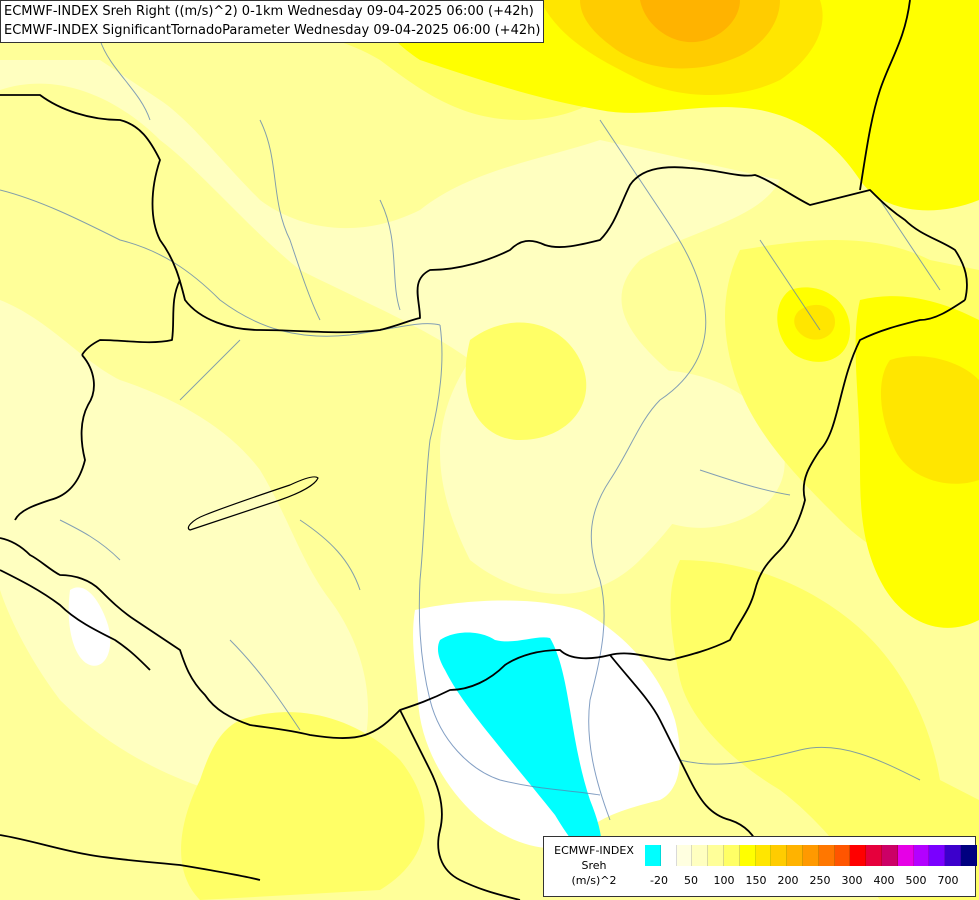 This screenshot has height=900, width=979. Describe the element at coordinates (253, 503) in the screenshot. I see `lake-outline` at that location.